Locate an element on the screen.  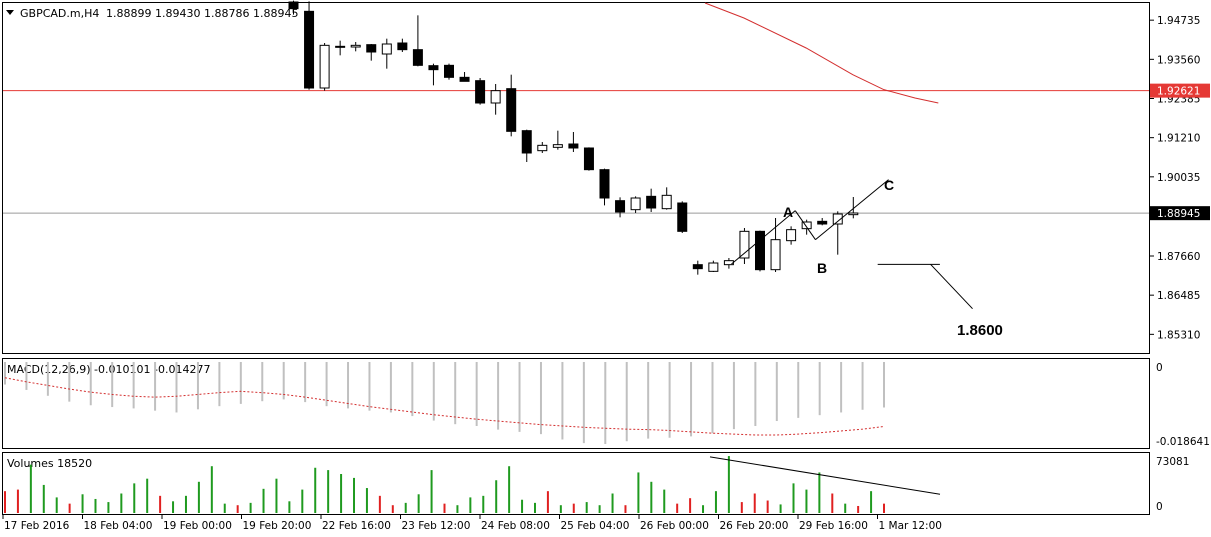
volume-axis-bottom: 0 is located at coordinates (1159, 507).